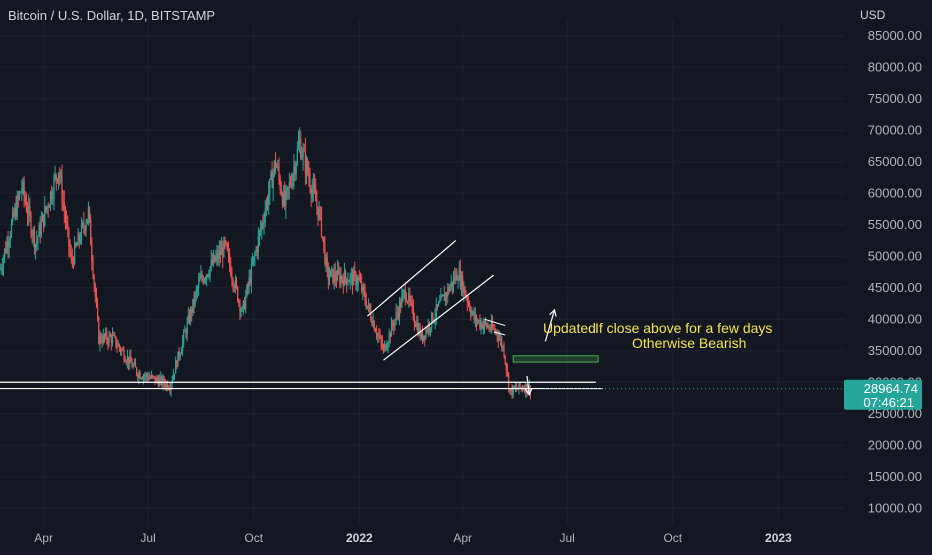 The image size is (932, 555). I want to click on y-tick-label: 10000.00, so click(895, 507).